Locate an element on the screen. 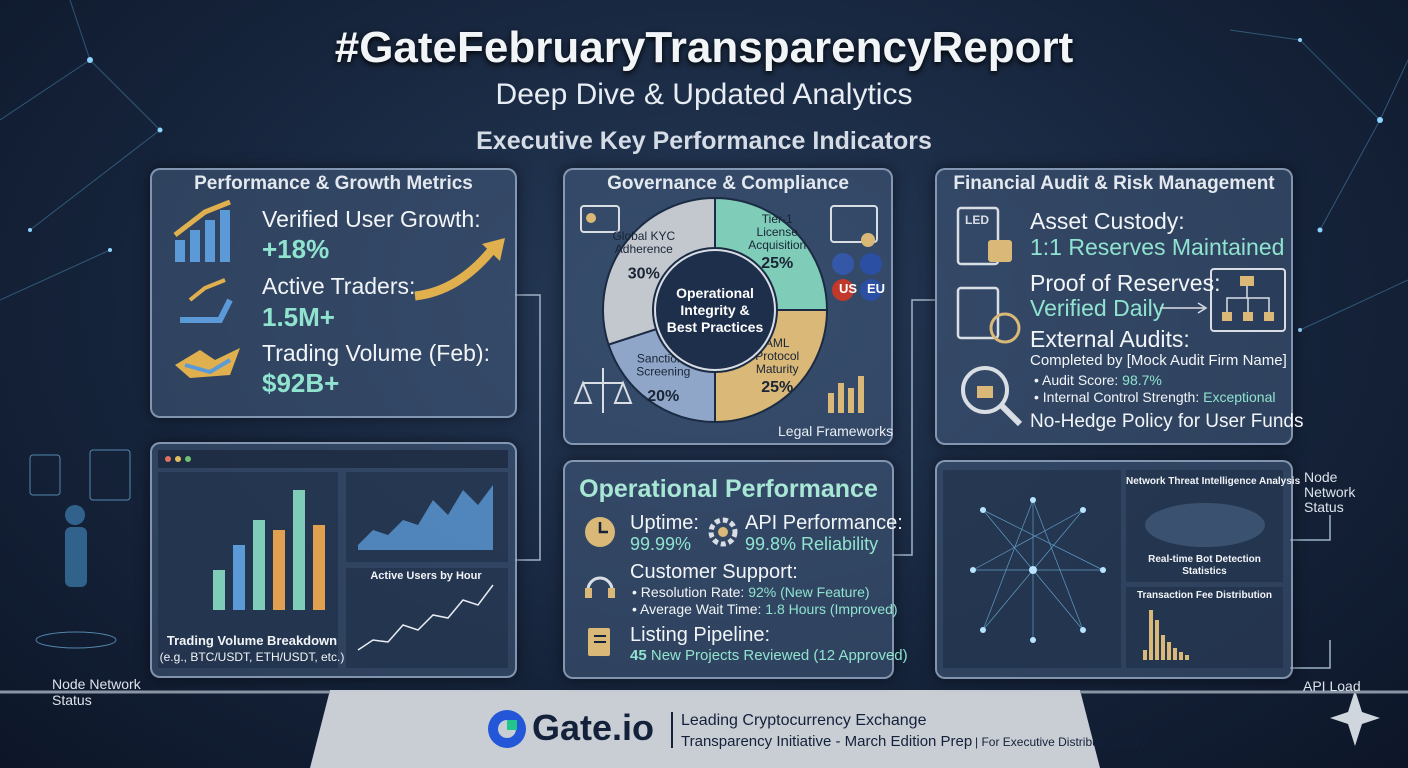 The height and width of the screenshot is (768, 1408). financial-icons is located at coordinates (989, 316).